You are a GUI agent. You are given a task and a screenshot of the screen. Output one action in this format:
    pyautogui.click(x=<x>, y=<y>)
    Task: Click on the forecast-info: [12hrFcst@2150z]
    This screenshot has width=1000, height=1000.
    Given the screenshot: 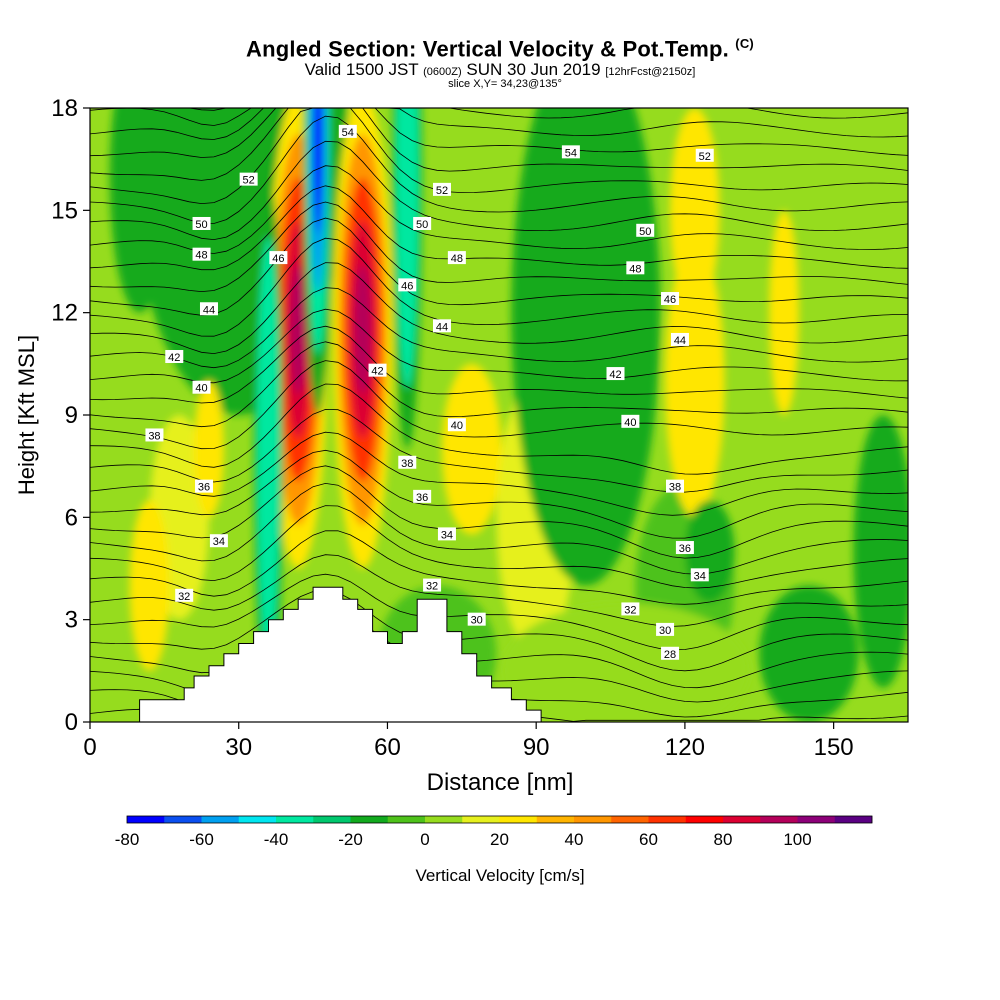 What is the action you would take?
    pyautogui.click(x=650, y=72)
    